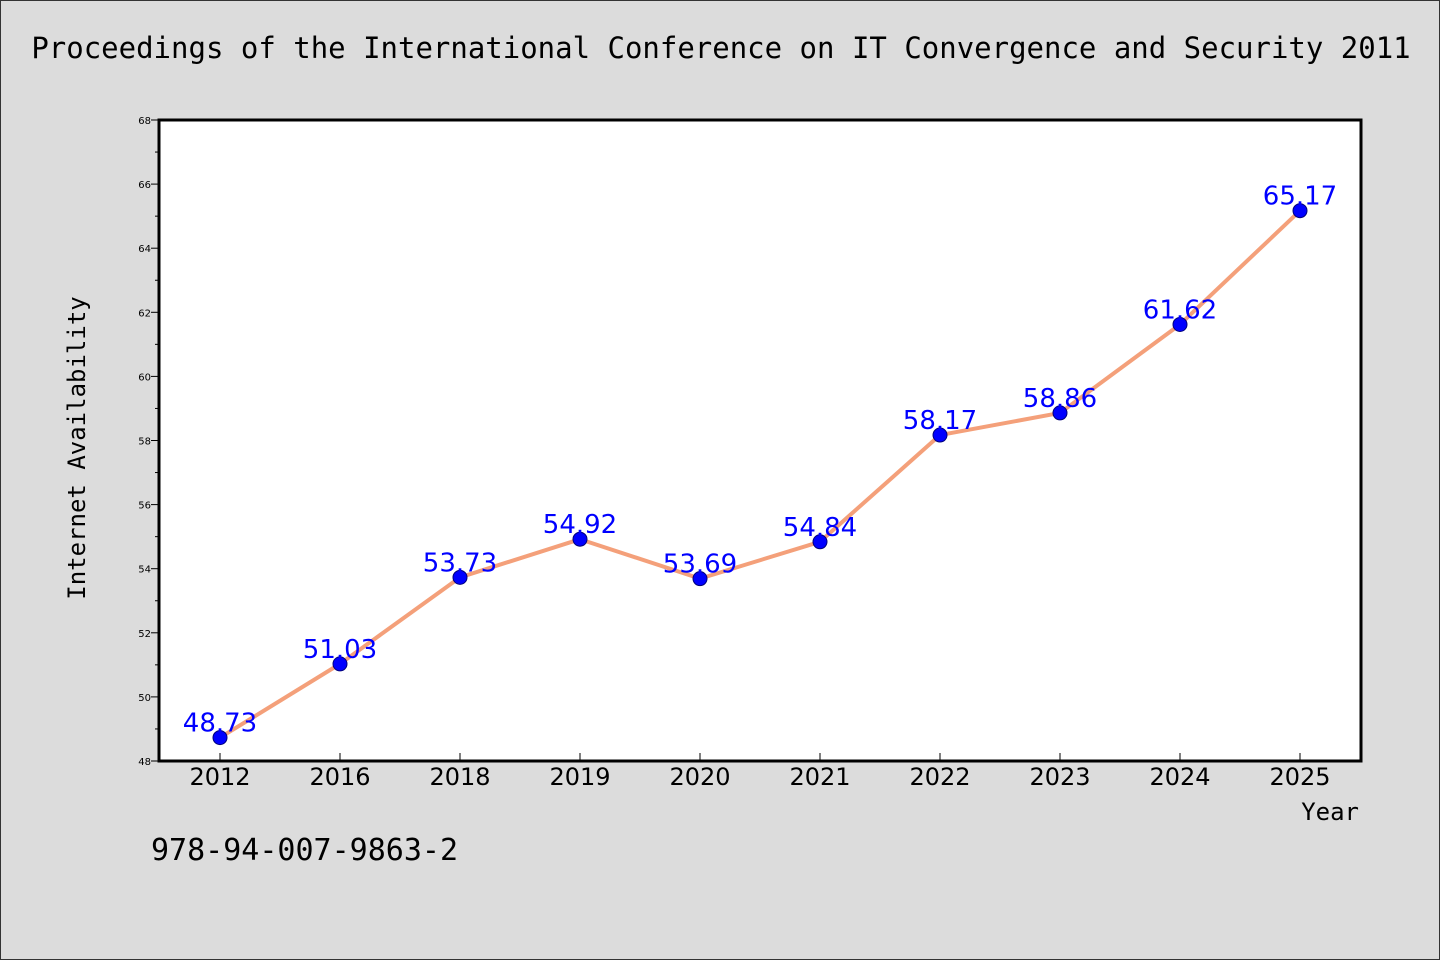 The height and width of the screenshot is (960, 1440). Describe the element at coordinates (1059, 777) in the screenshot. I see `x-tick-label: 2023` at that location.